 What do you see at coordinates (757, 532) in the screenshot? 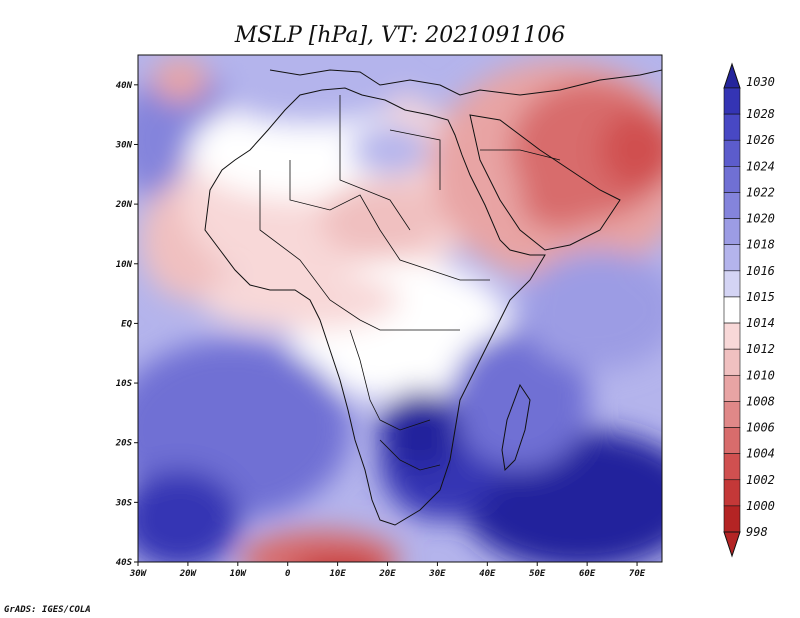
I see `colorbar-label: 998` at bounding box center [757, 532].